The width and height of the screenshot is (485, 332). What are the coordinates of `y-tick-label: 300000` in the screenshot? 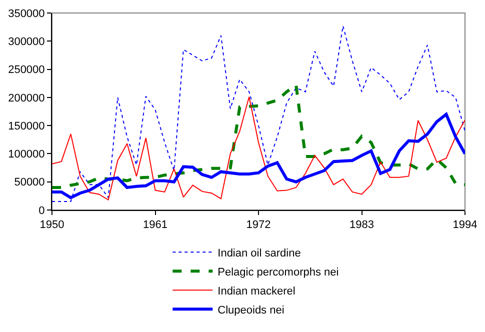 It's located at (26, 42).